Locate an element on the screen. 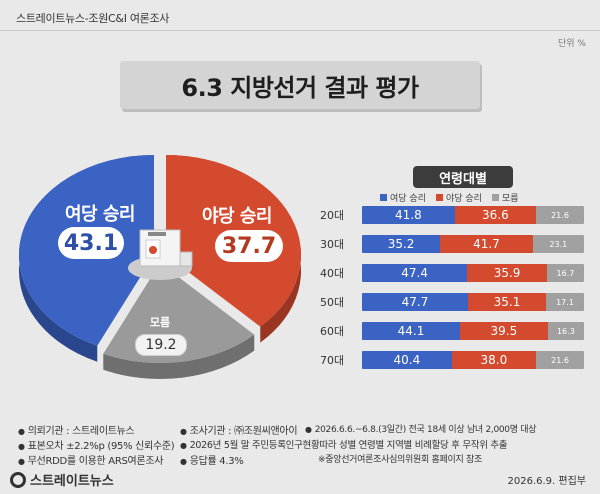 The image size is (600, 494). bar-segment-opp: 36.6 is located at coordinates (495, 215).